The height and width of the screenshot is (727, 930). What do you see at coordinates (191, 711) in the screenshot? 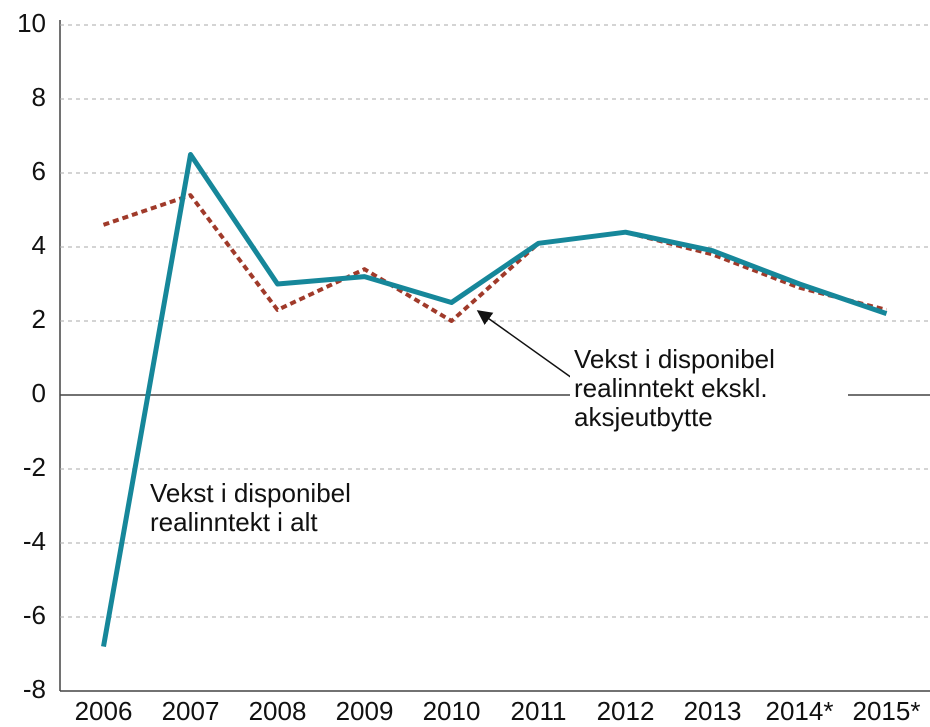
I see `x-tick-label: 2007` at bounding box center [191, 711].